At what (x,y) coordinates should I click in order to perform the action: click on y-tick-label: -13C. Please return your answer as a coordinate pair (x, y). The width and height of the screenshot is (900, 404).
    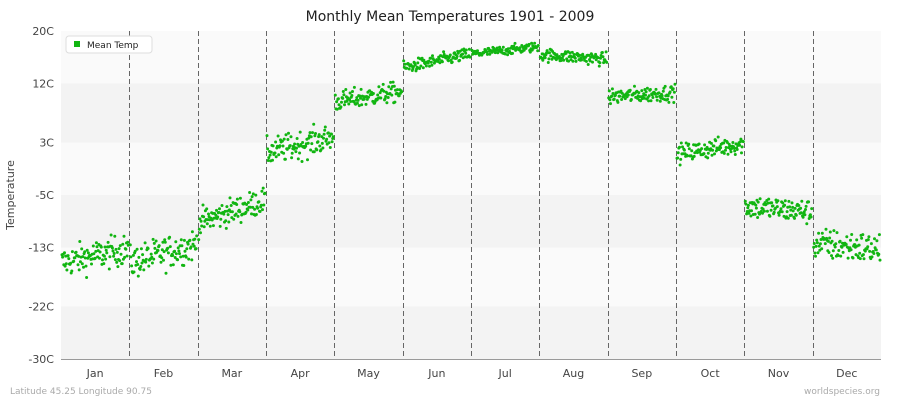
    Looking at the image, I should click on (41, 247).